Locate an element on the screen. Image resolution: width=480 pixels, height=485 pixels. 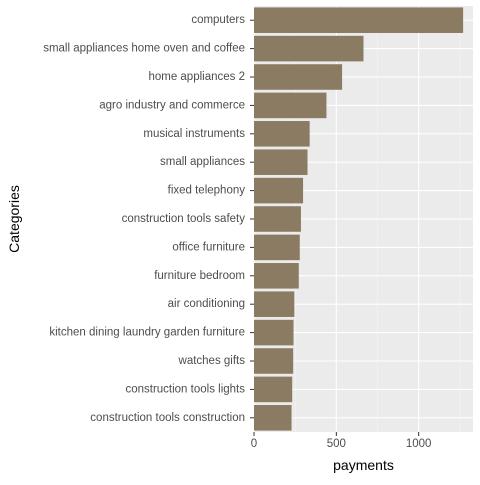
x-tick-label: 0 is located at coordinates (254, 444).